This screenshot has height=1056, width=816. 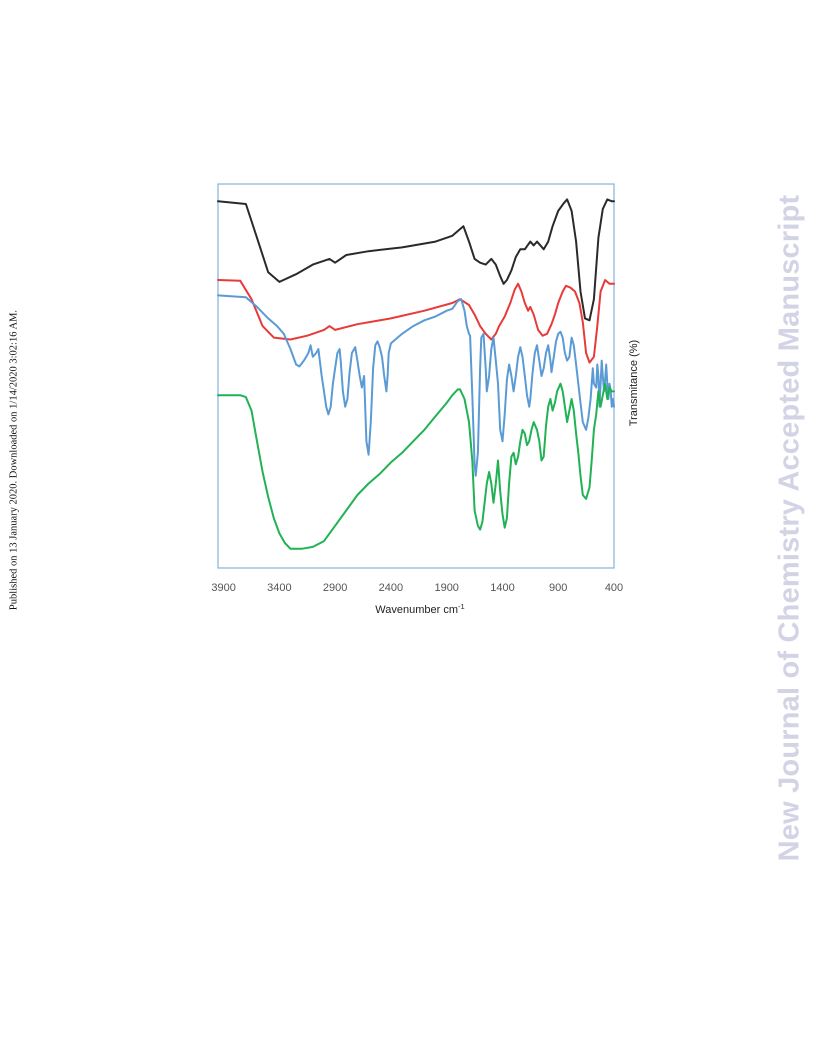 What do you see at coordinates (502, 588) in the screenshot?
I see `x-tick-label: 1400` at bounding box center [502, 588].